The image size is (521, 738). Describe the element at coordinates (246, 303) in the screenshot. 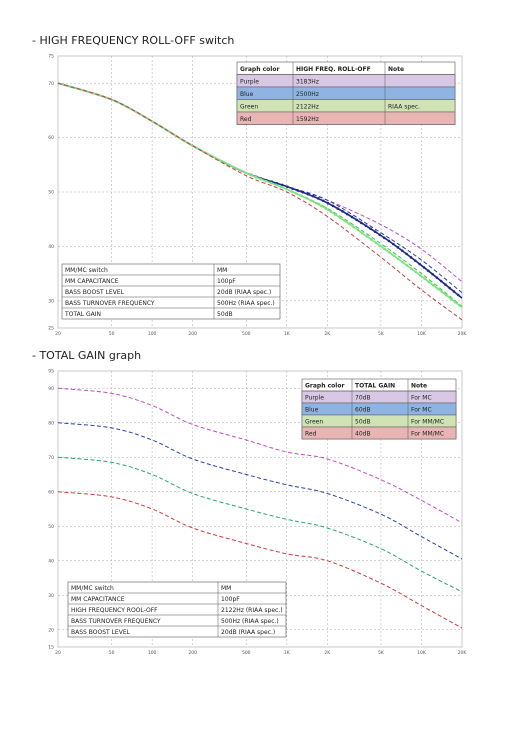

I see `settings-cell: 500Hz (RIAA spec.)` at that location.